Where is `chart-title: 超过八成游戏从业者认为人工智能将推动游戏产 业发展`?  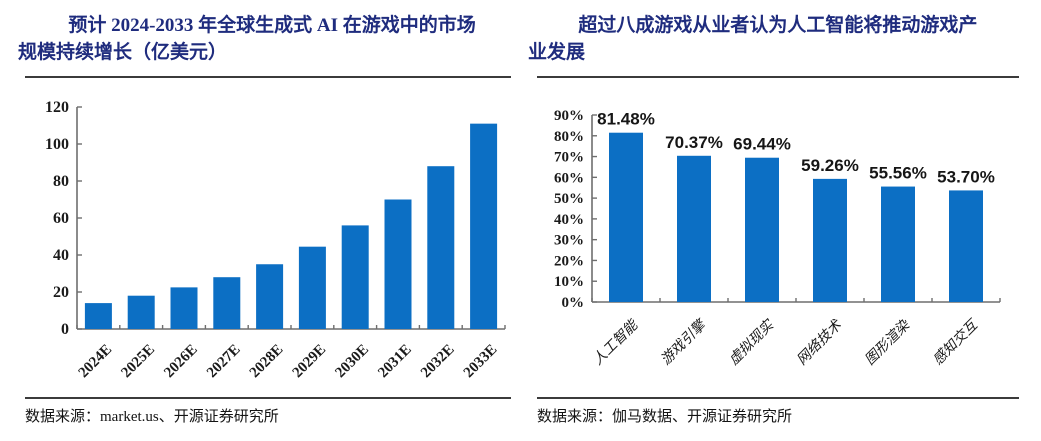
chart-title: 超过八成游戏从业者认为人工智能将推动游戏产 业发展 is located at coordinates (775, 39).